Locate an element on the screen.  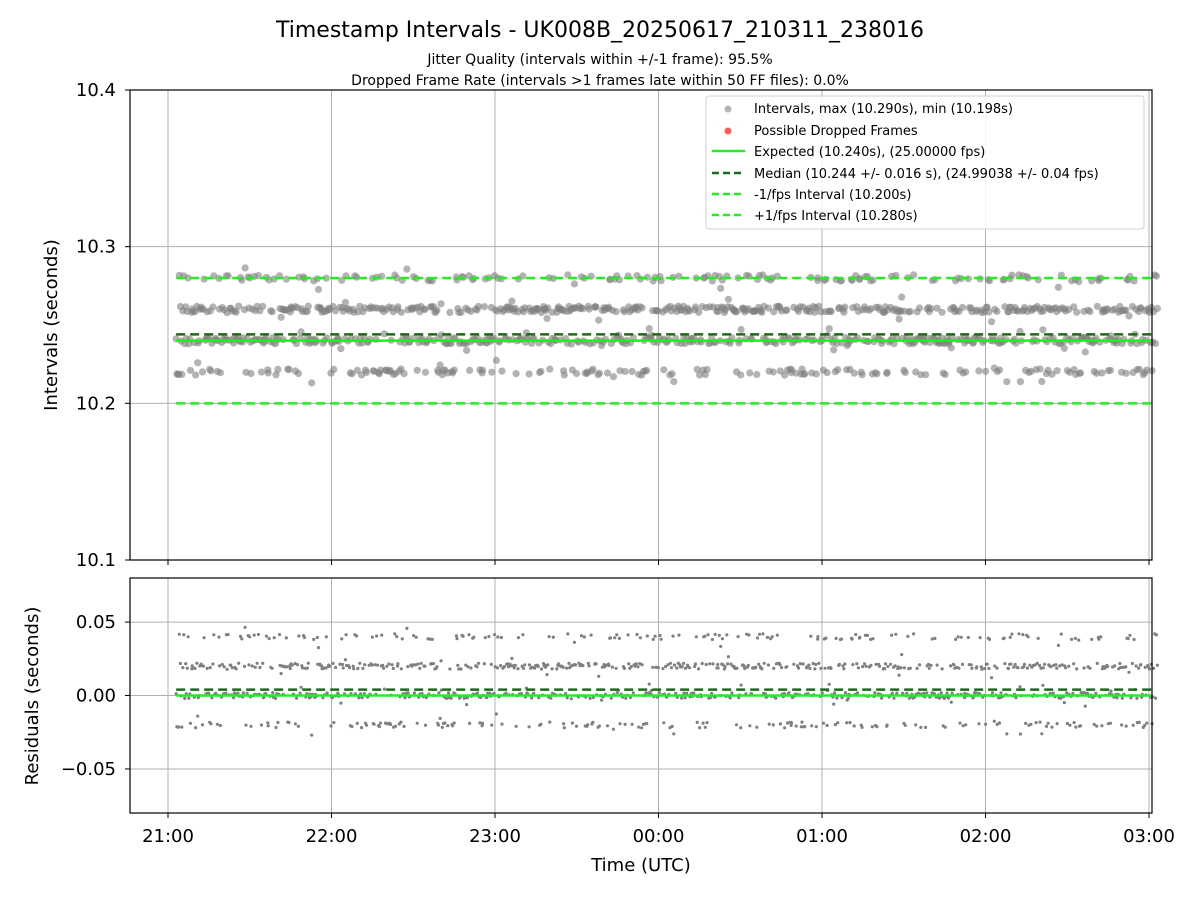
residuals-points is located at coordinates (666, 681).